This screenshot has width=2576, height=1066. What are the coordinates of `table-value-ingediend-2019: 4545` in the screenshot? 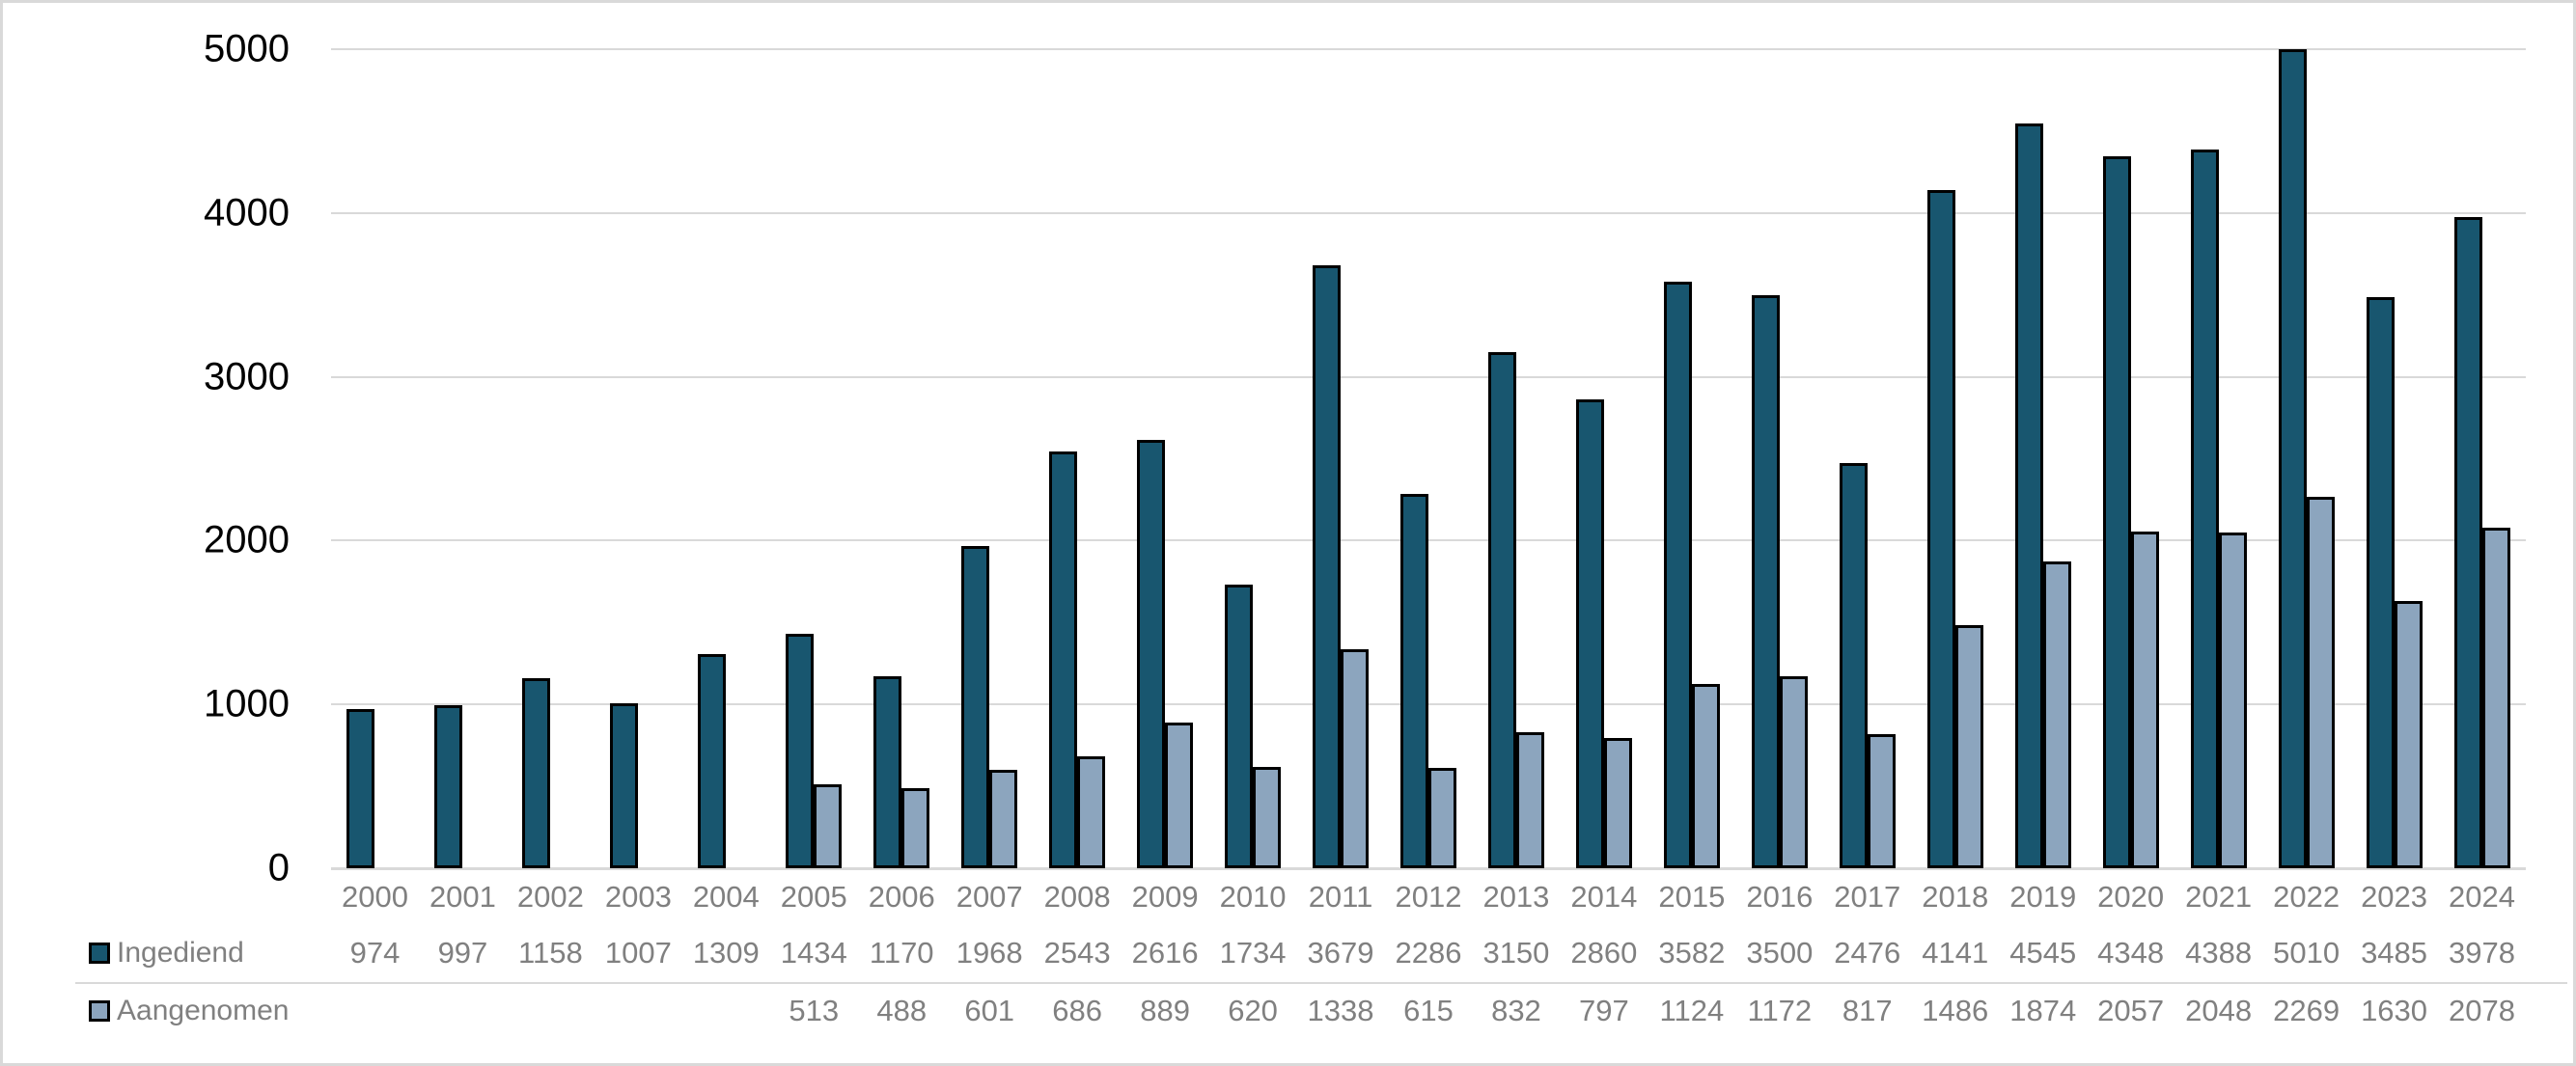 It's located at (2043, 953).